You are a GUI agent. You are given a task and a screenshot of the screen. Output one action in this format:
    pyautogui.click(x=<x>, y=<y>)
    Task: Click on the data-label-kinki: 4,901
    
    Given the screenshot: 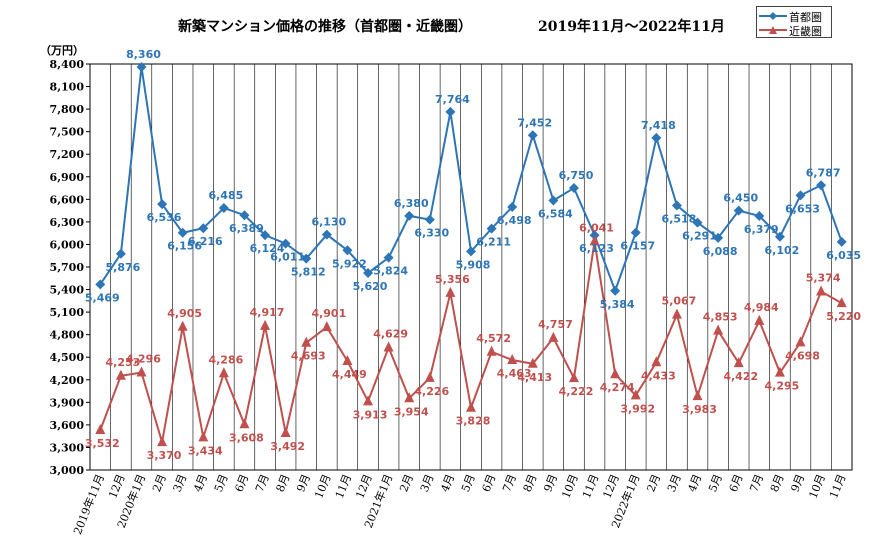 What is the action you would take?
    pyautogui.click(x=328, y=313)
    